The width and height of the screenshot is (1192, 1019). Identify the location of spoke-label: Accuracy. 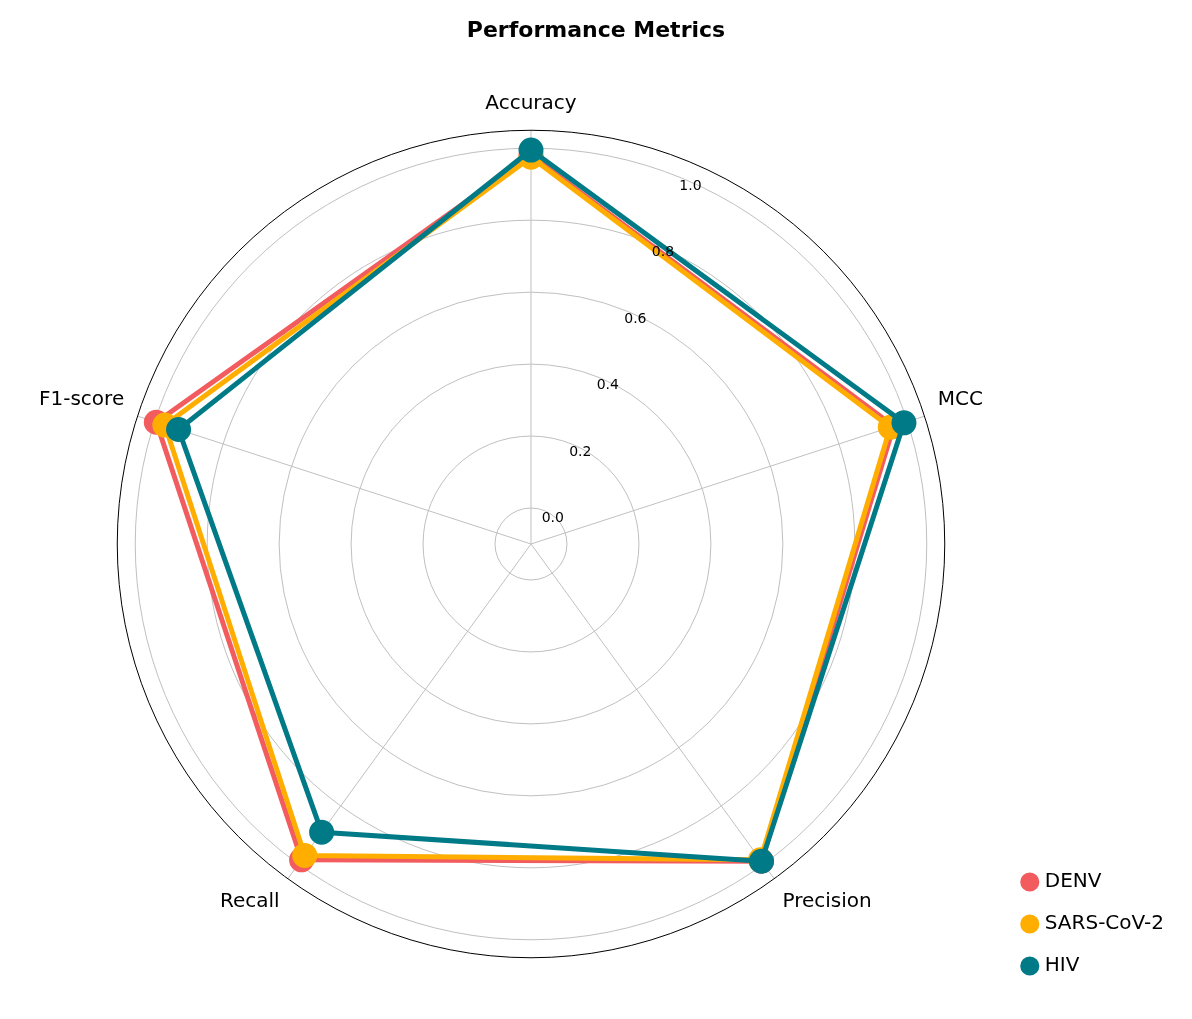
(531, 102).